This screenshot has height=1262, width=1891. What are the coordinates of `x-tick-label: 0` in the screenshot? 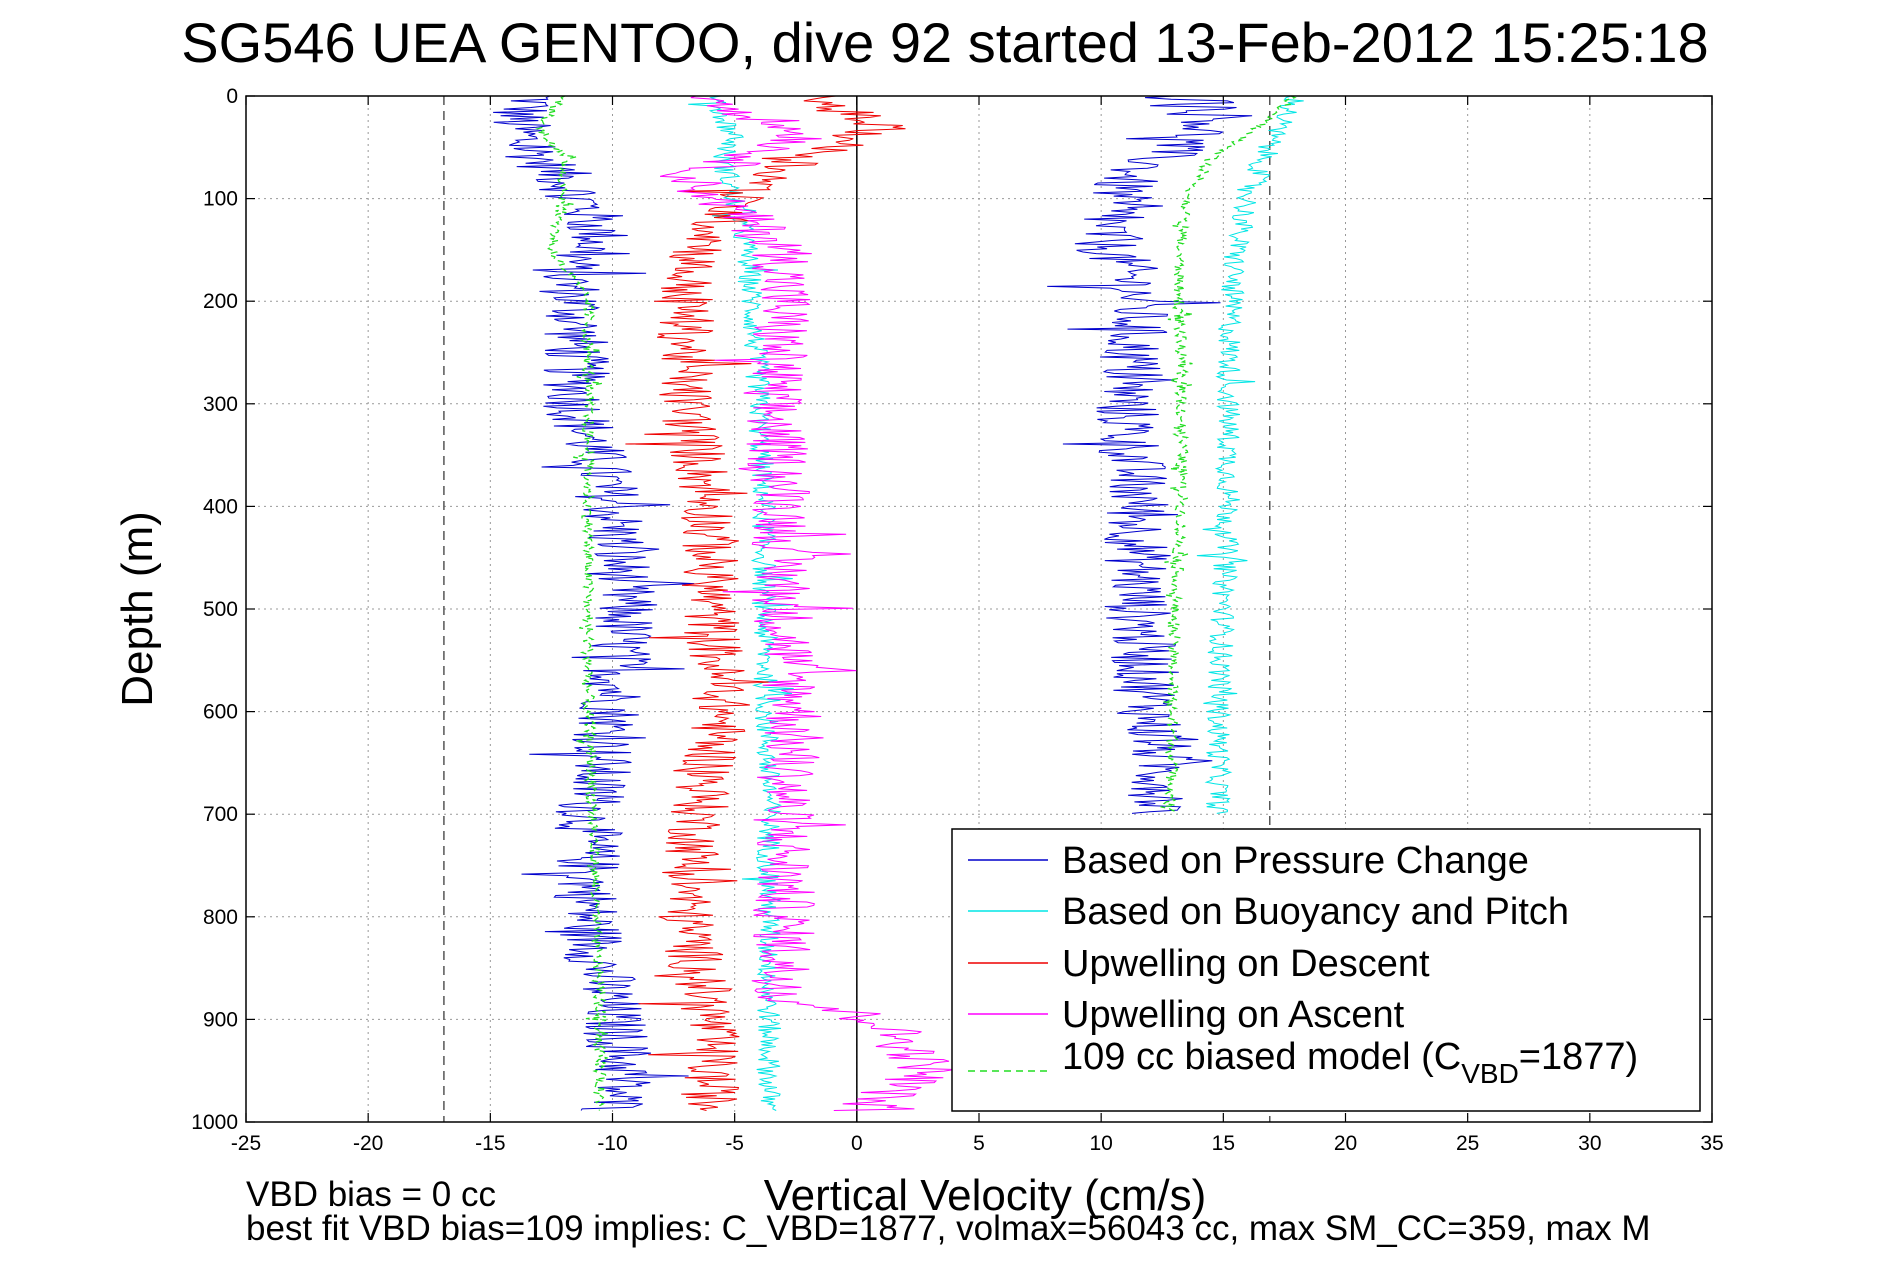 It's located at (857, 1143).